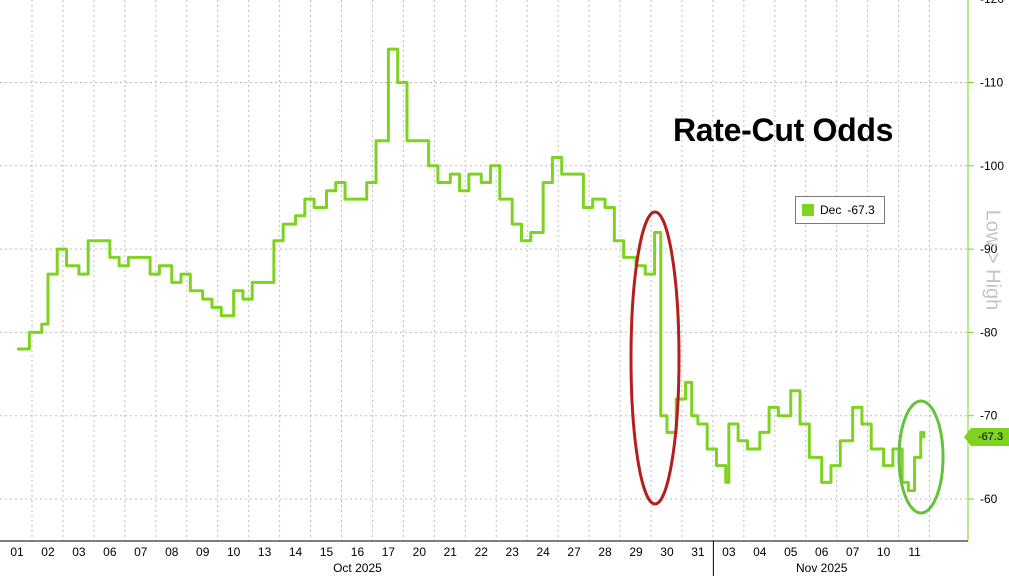 The width and height of the screenshot is (1009, 576). What do you see at coordinates (831, 210) in the screenshot?
I see `legend-label: Dec` at bounding box center [831, 210].